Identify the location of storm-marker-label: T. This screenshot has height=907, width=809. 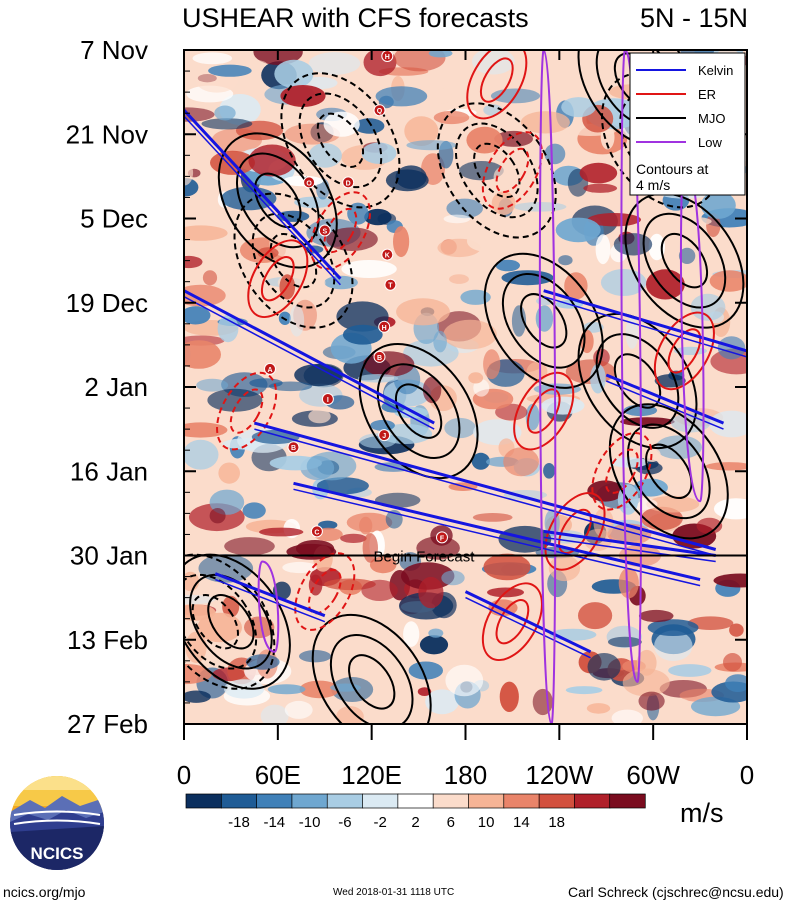
(390, 286).